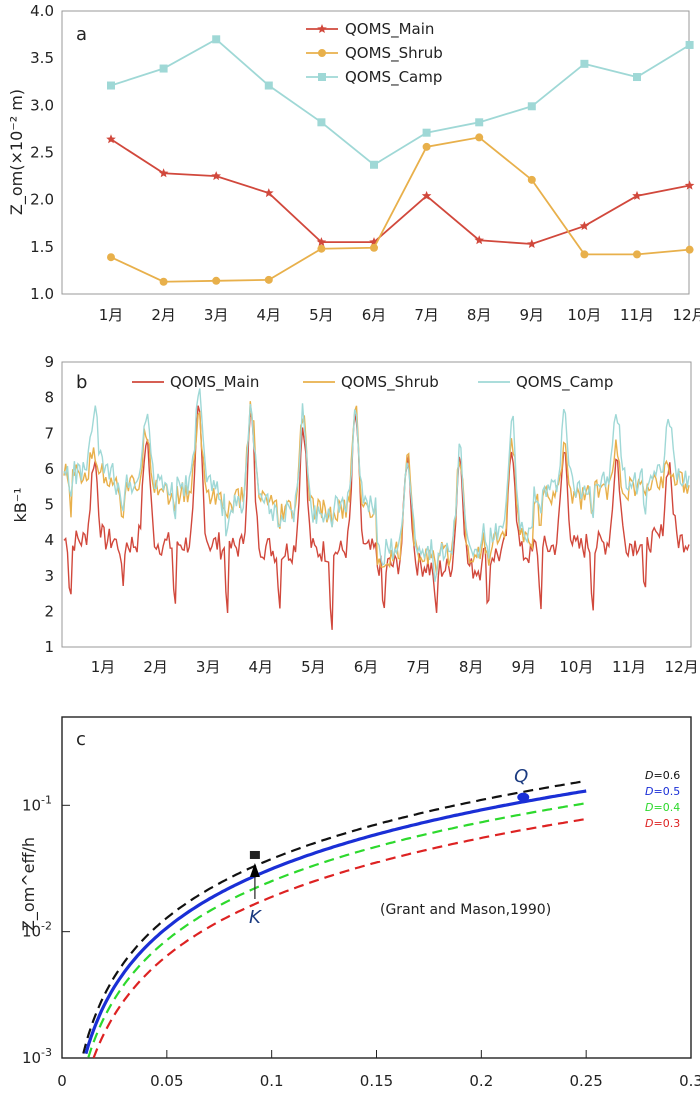 The image size is (700, 1096). What do you see at coordinates (49, 611) in the screenshot?
I see `panel-b-y-tick-label: 2` at bounding box center [49, 611].